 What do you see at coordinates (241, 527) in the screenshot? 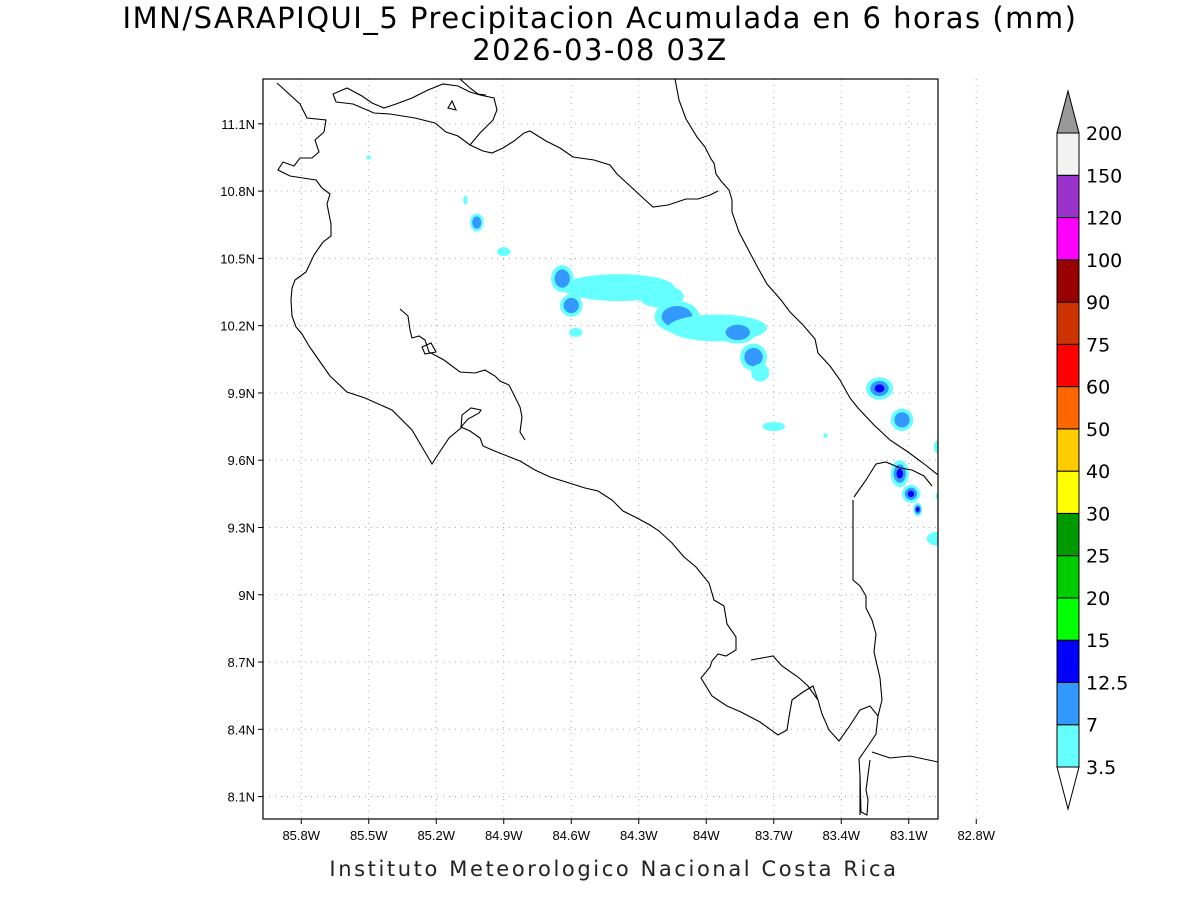
I see `y-tick-label: 9.3N` at bounding box center [241, 527].